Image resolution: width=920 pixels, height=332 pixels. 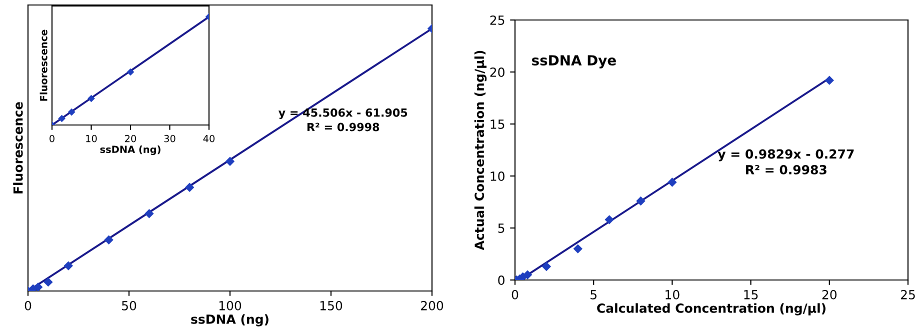 I want to click on x-tick-label: 25, so click(x=907, y=295).